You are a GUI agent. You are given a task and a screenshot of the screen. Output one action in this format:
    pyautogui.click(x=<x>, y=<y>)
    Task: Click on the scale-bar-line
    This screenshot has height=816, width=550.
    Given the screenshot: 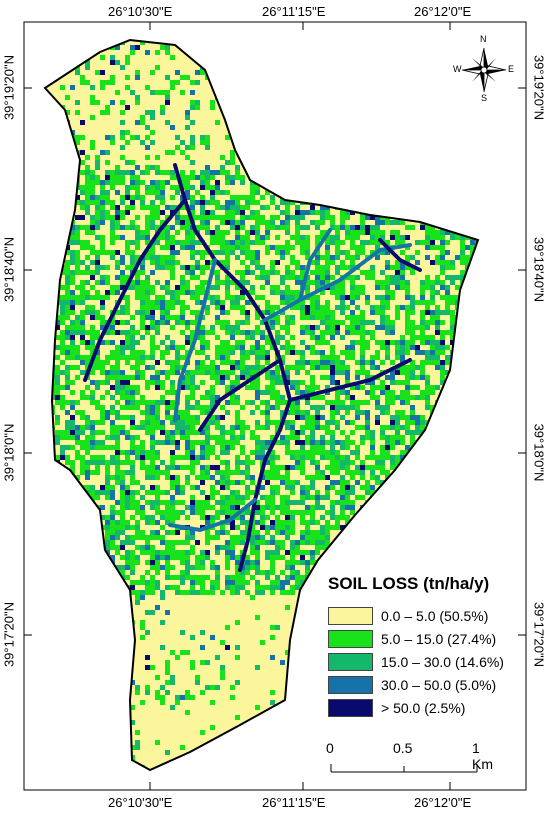 What is the action you would take?
    pyautogui.click(x=404, y=768)
    